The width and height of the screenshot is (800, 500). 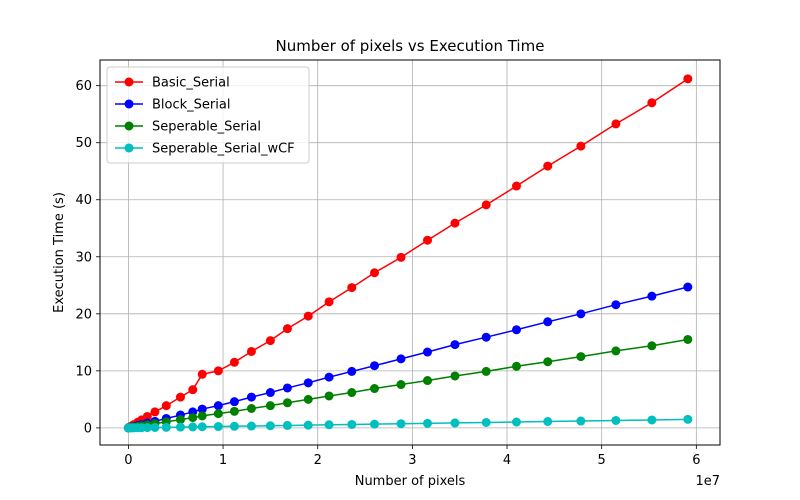 I want to click on x-tick-label: 4, so click(x=507, y=460).